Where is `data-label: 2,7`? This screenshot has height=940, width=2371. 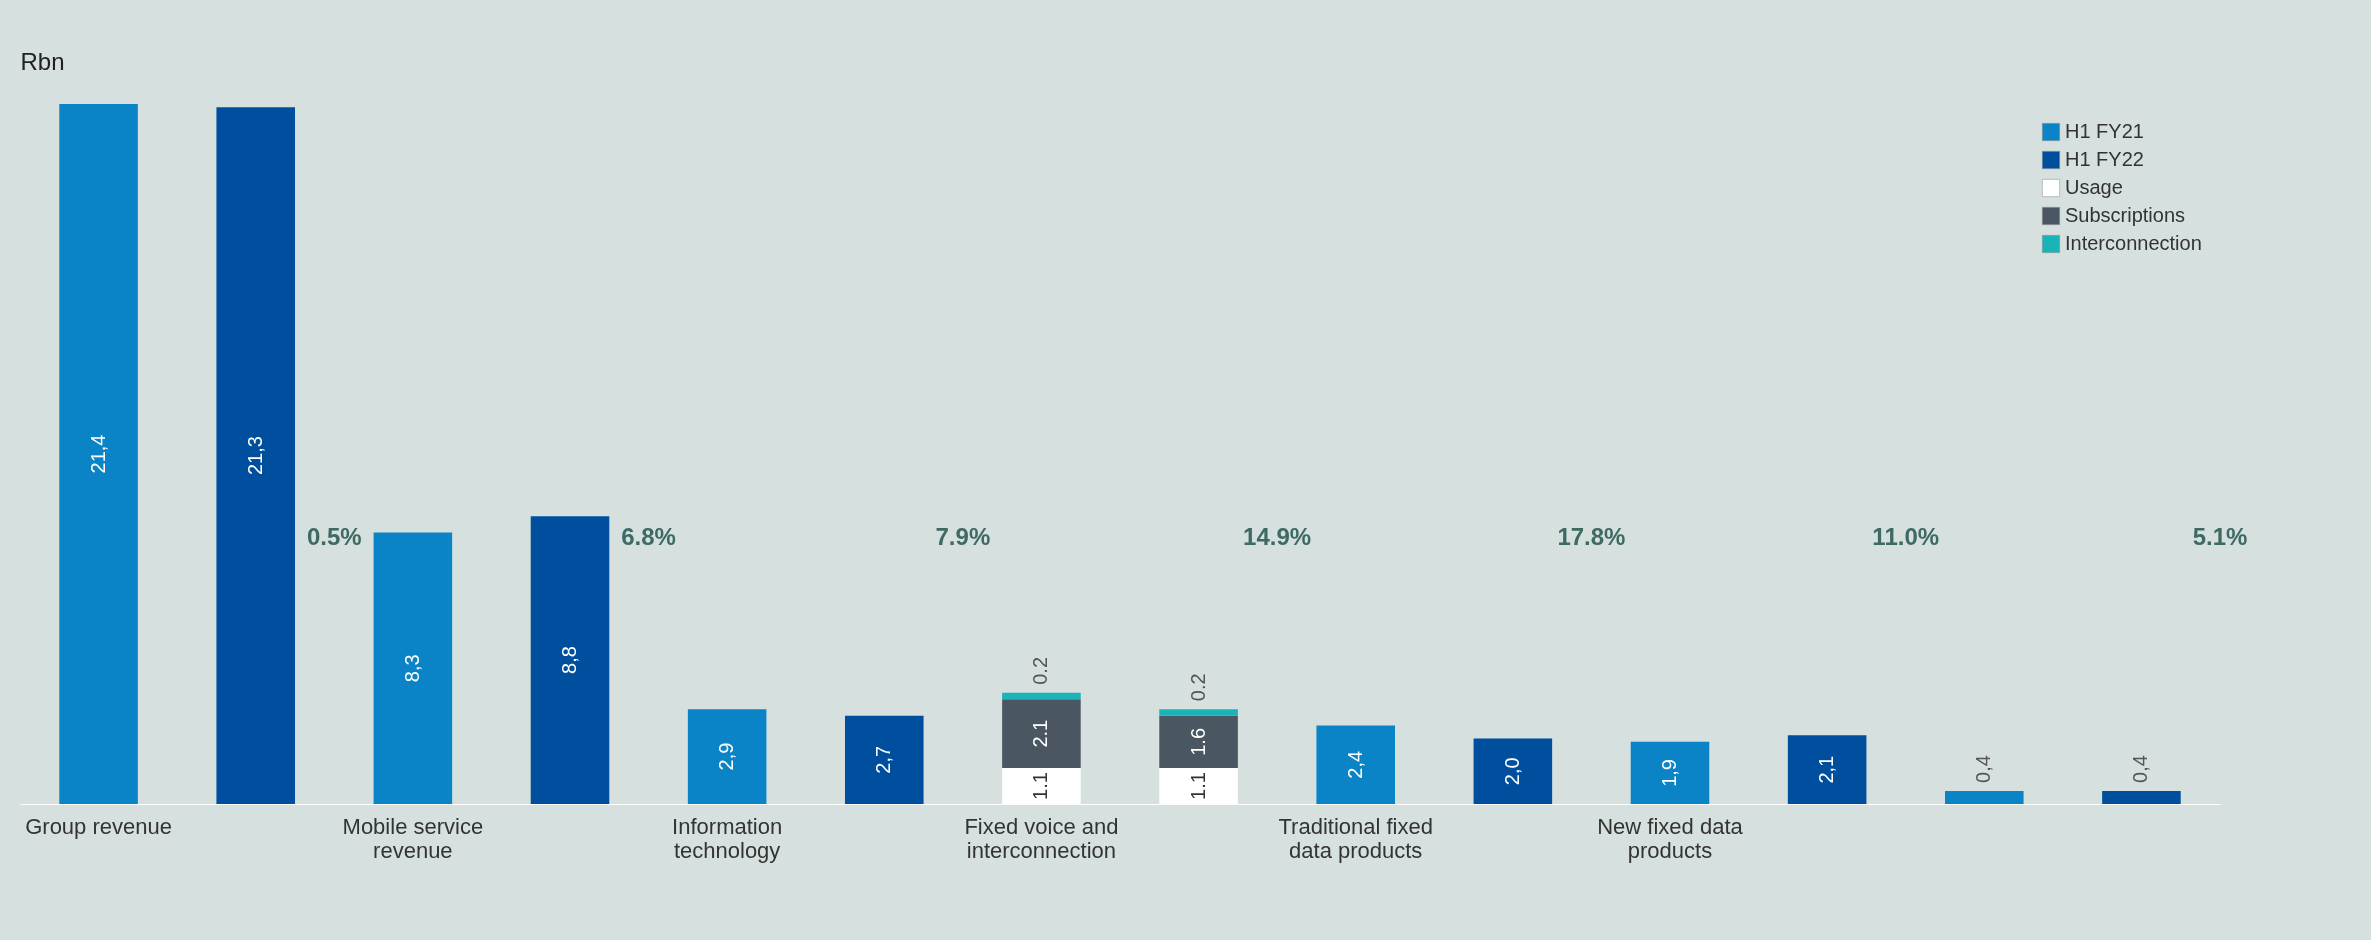
data-label: 2,7 is located at coordinates (883, 759).